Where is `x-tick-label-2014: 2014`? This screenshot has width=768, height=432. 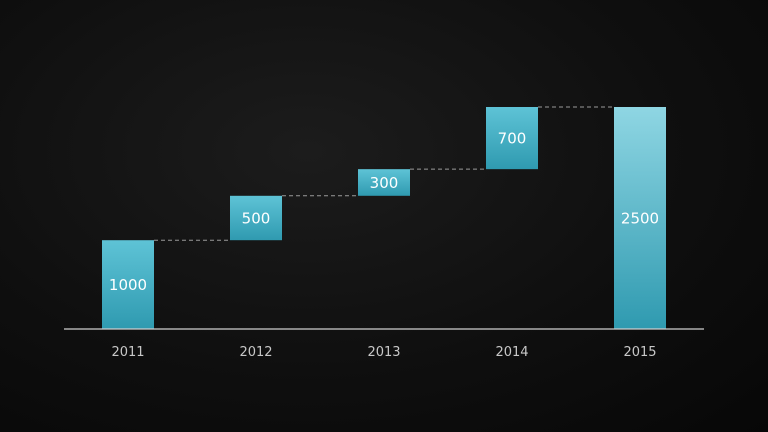 x-tick-label-2014: 2014 is located at coordinates (511, 352).